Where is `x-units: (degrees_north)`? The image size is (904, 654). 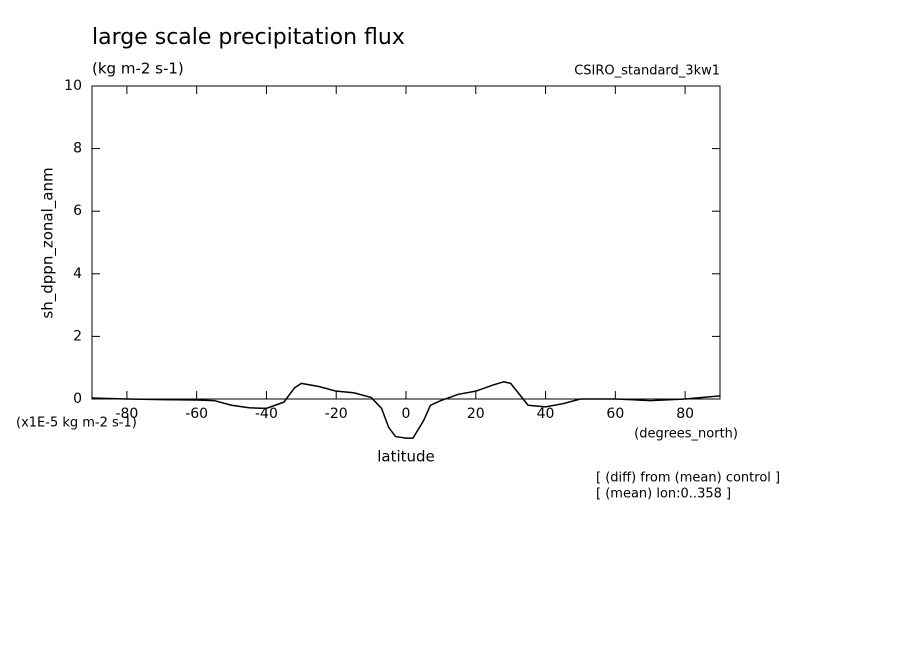
x-units: (degrees_north) is located at coordinates (686, 434).